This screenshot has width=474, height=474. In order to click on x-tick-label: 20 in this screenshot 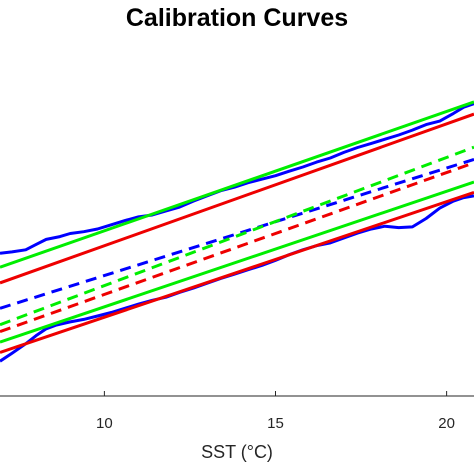, I will do `click(446, 423)`.